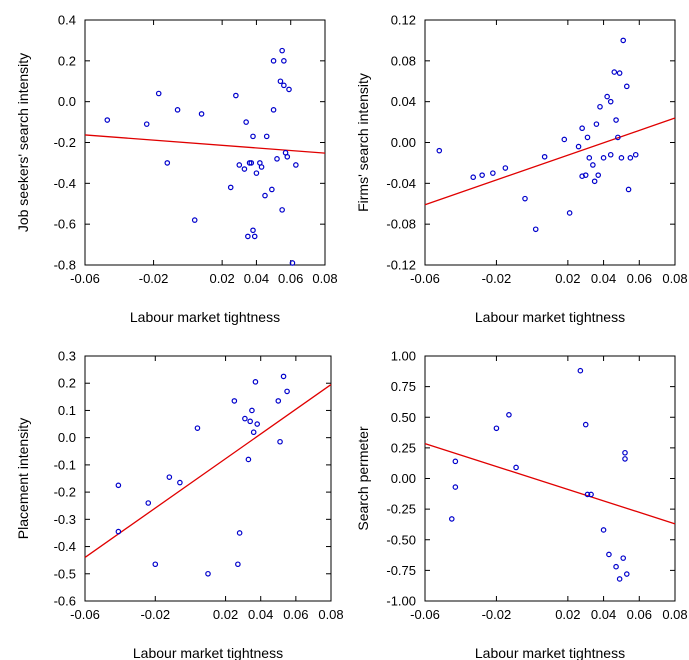 This screenshot has height=660, width=689. I want to click on y-tick-label: 0.1, so click(67, 410).